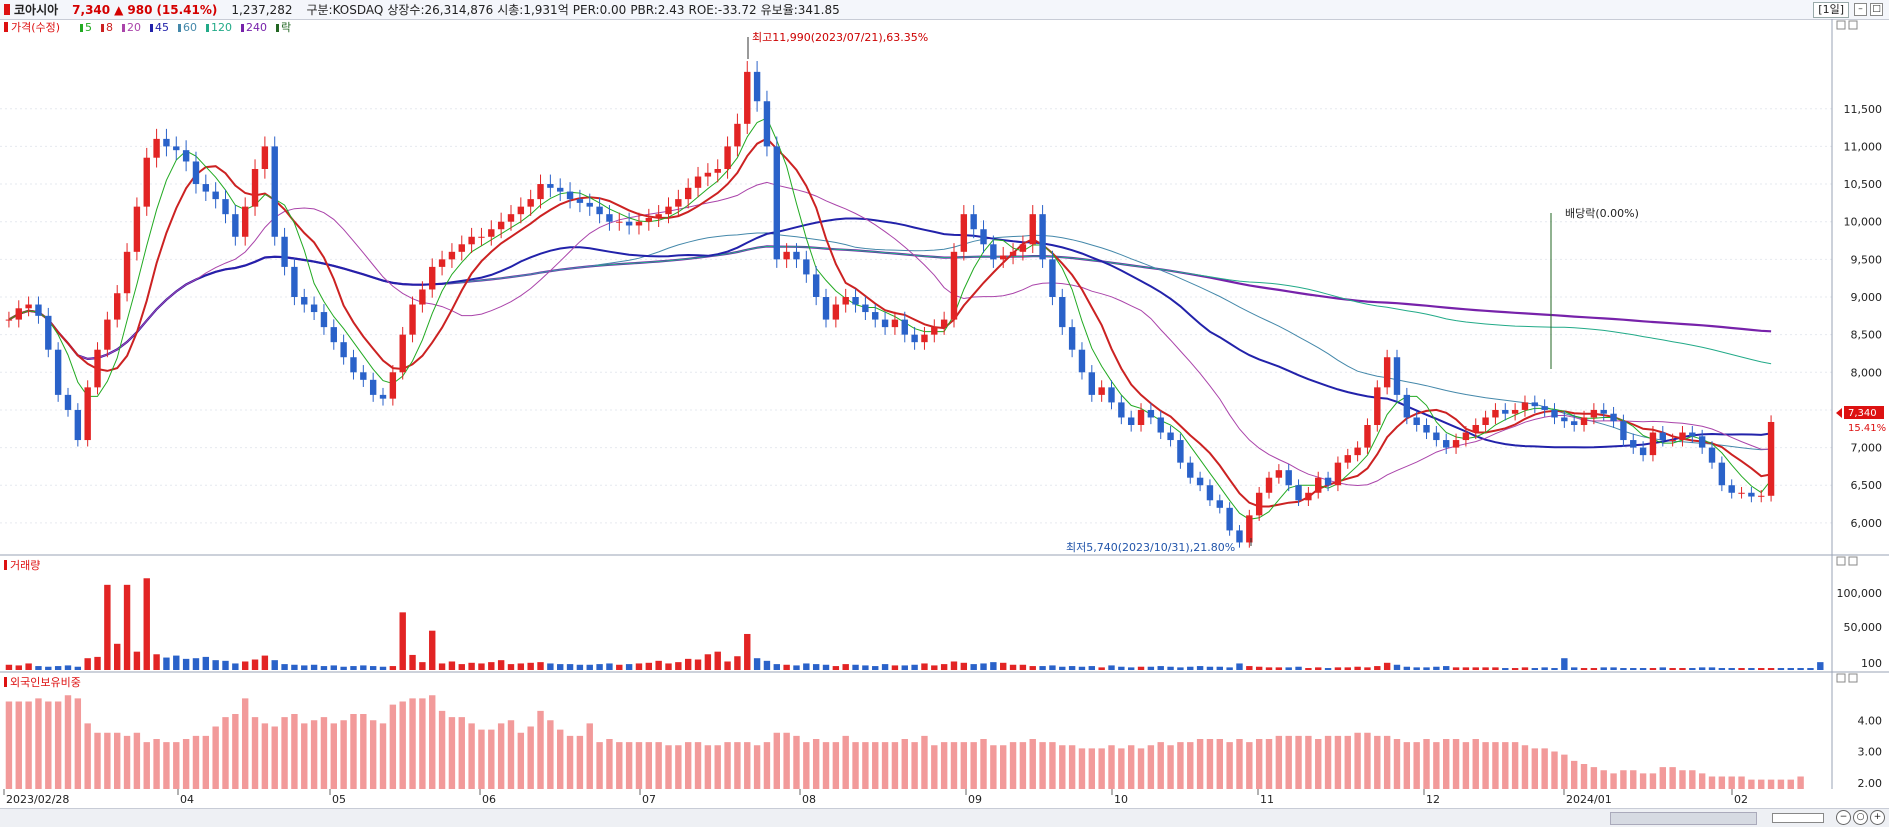 The height and width of the screenshot is (827, 1889). I want to click on volume-close-icon, so click(1853, 561).